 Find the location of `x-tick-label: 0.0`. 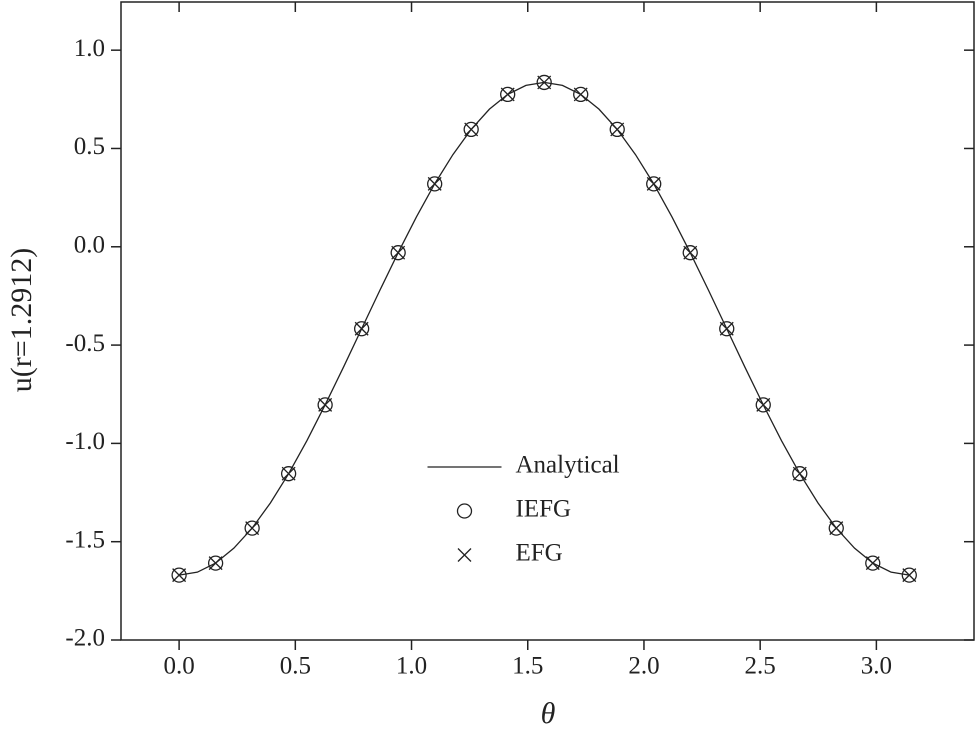

x-tick-label: 0.0 is located at coordinates (178, 666).